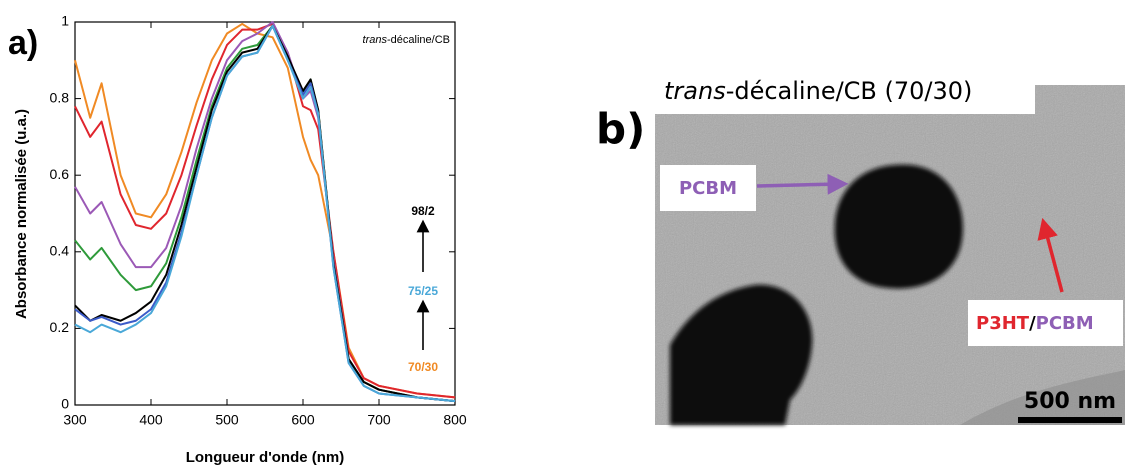  I want to click on x-axis-title: Longueur d'onde (nm), so click(265, 457).